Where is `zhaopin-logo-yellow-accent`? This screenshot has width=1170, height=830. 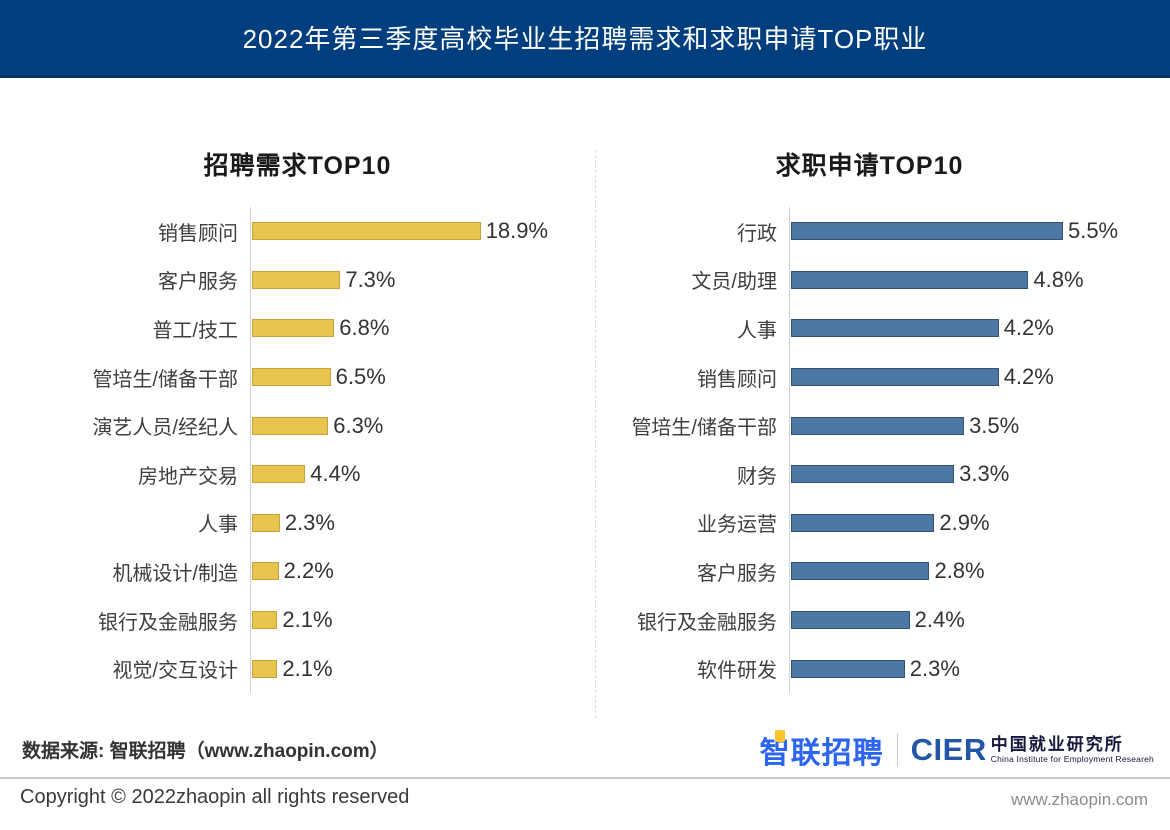 zhaopin-logo-yellow-accent is located at coordinates (779, 736).